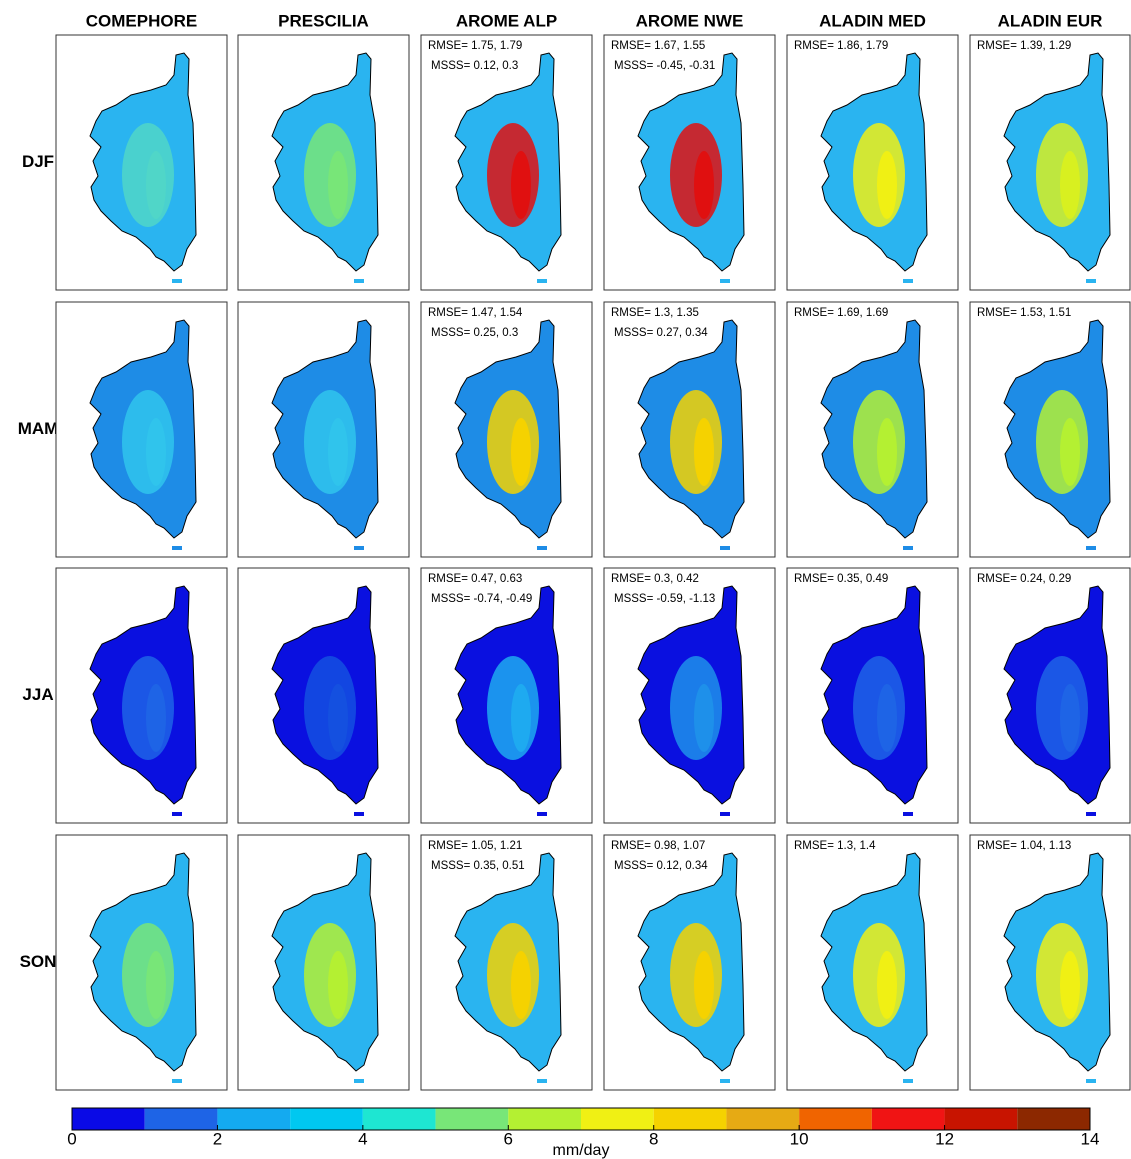  What do you see at coordinates (664, 66) in the screenshot?
I see `msss-score: MSSS= -0.45, -0.31` at bounding box center [664, 66].